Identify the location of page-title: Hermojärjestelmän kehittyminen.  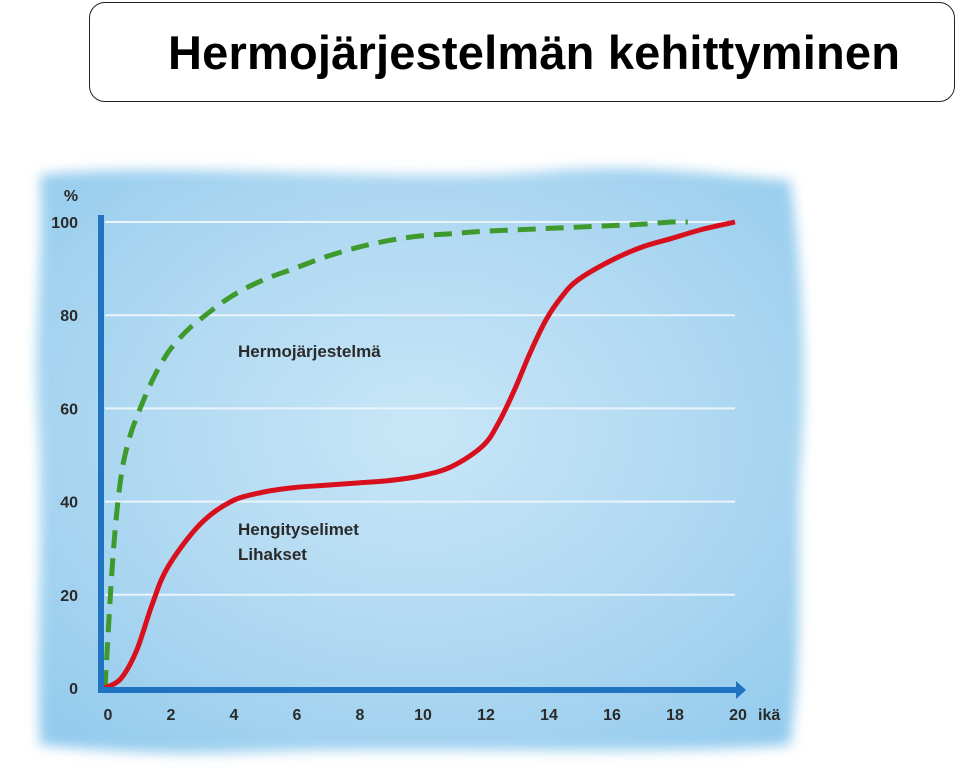
(534, 52).